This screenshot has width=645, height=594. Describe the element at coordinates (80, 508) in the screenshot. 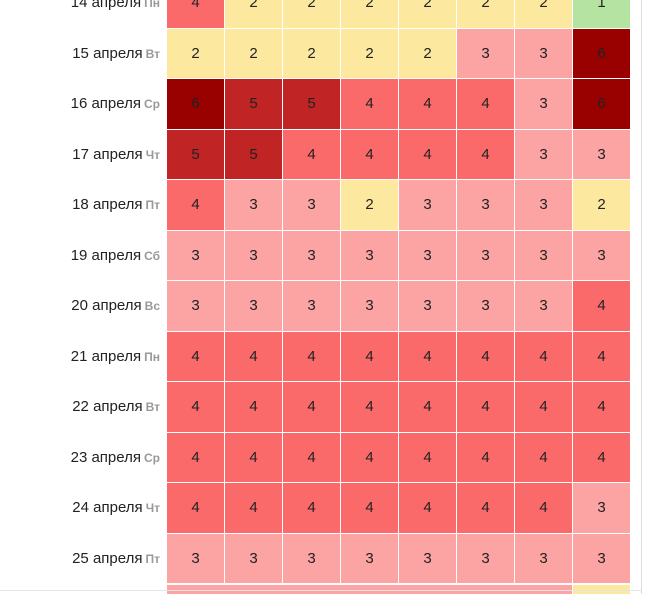

I see `row-label: 24 апреля Чт` at that location.